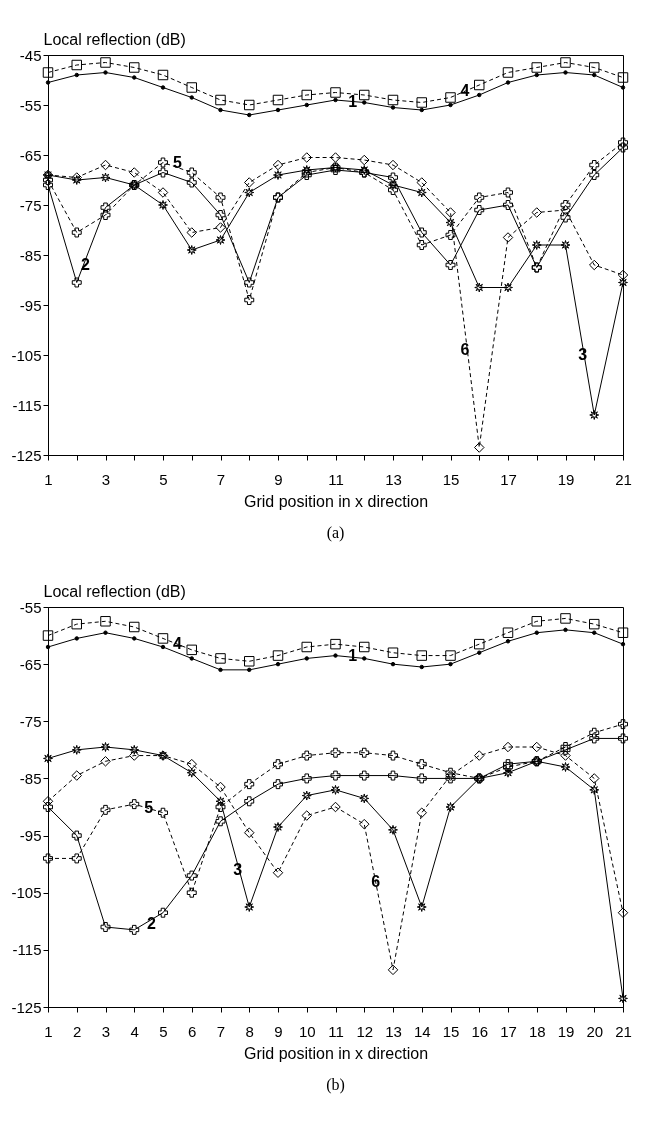 The height and width of the screenshot is (1127, 672). Describe the element at coordinates (30, 778) in the screenshot. I see `y-tick-label: -85` at that location.